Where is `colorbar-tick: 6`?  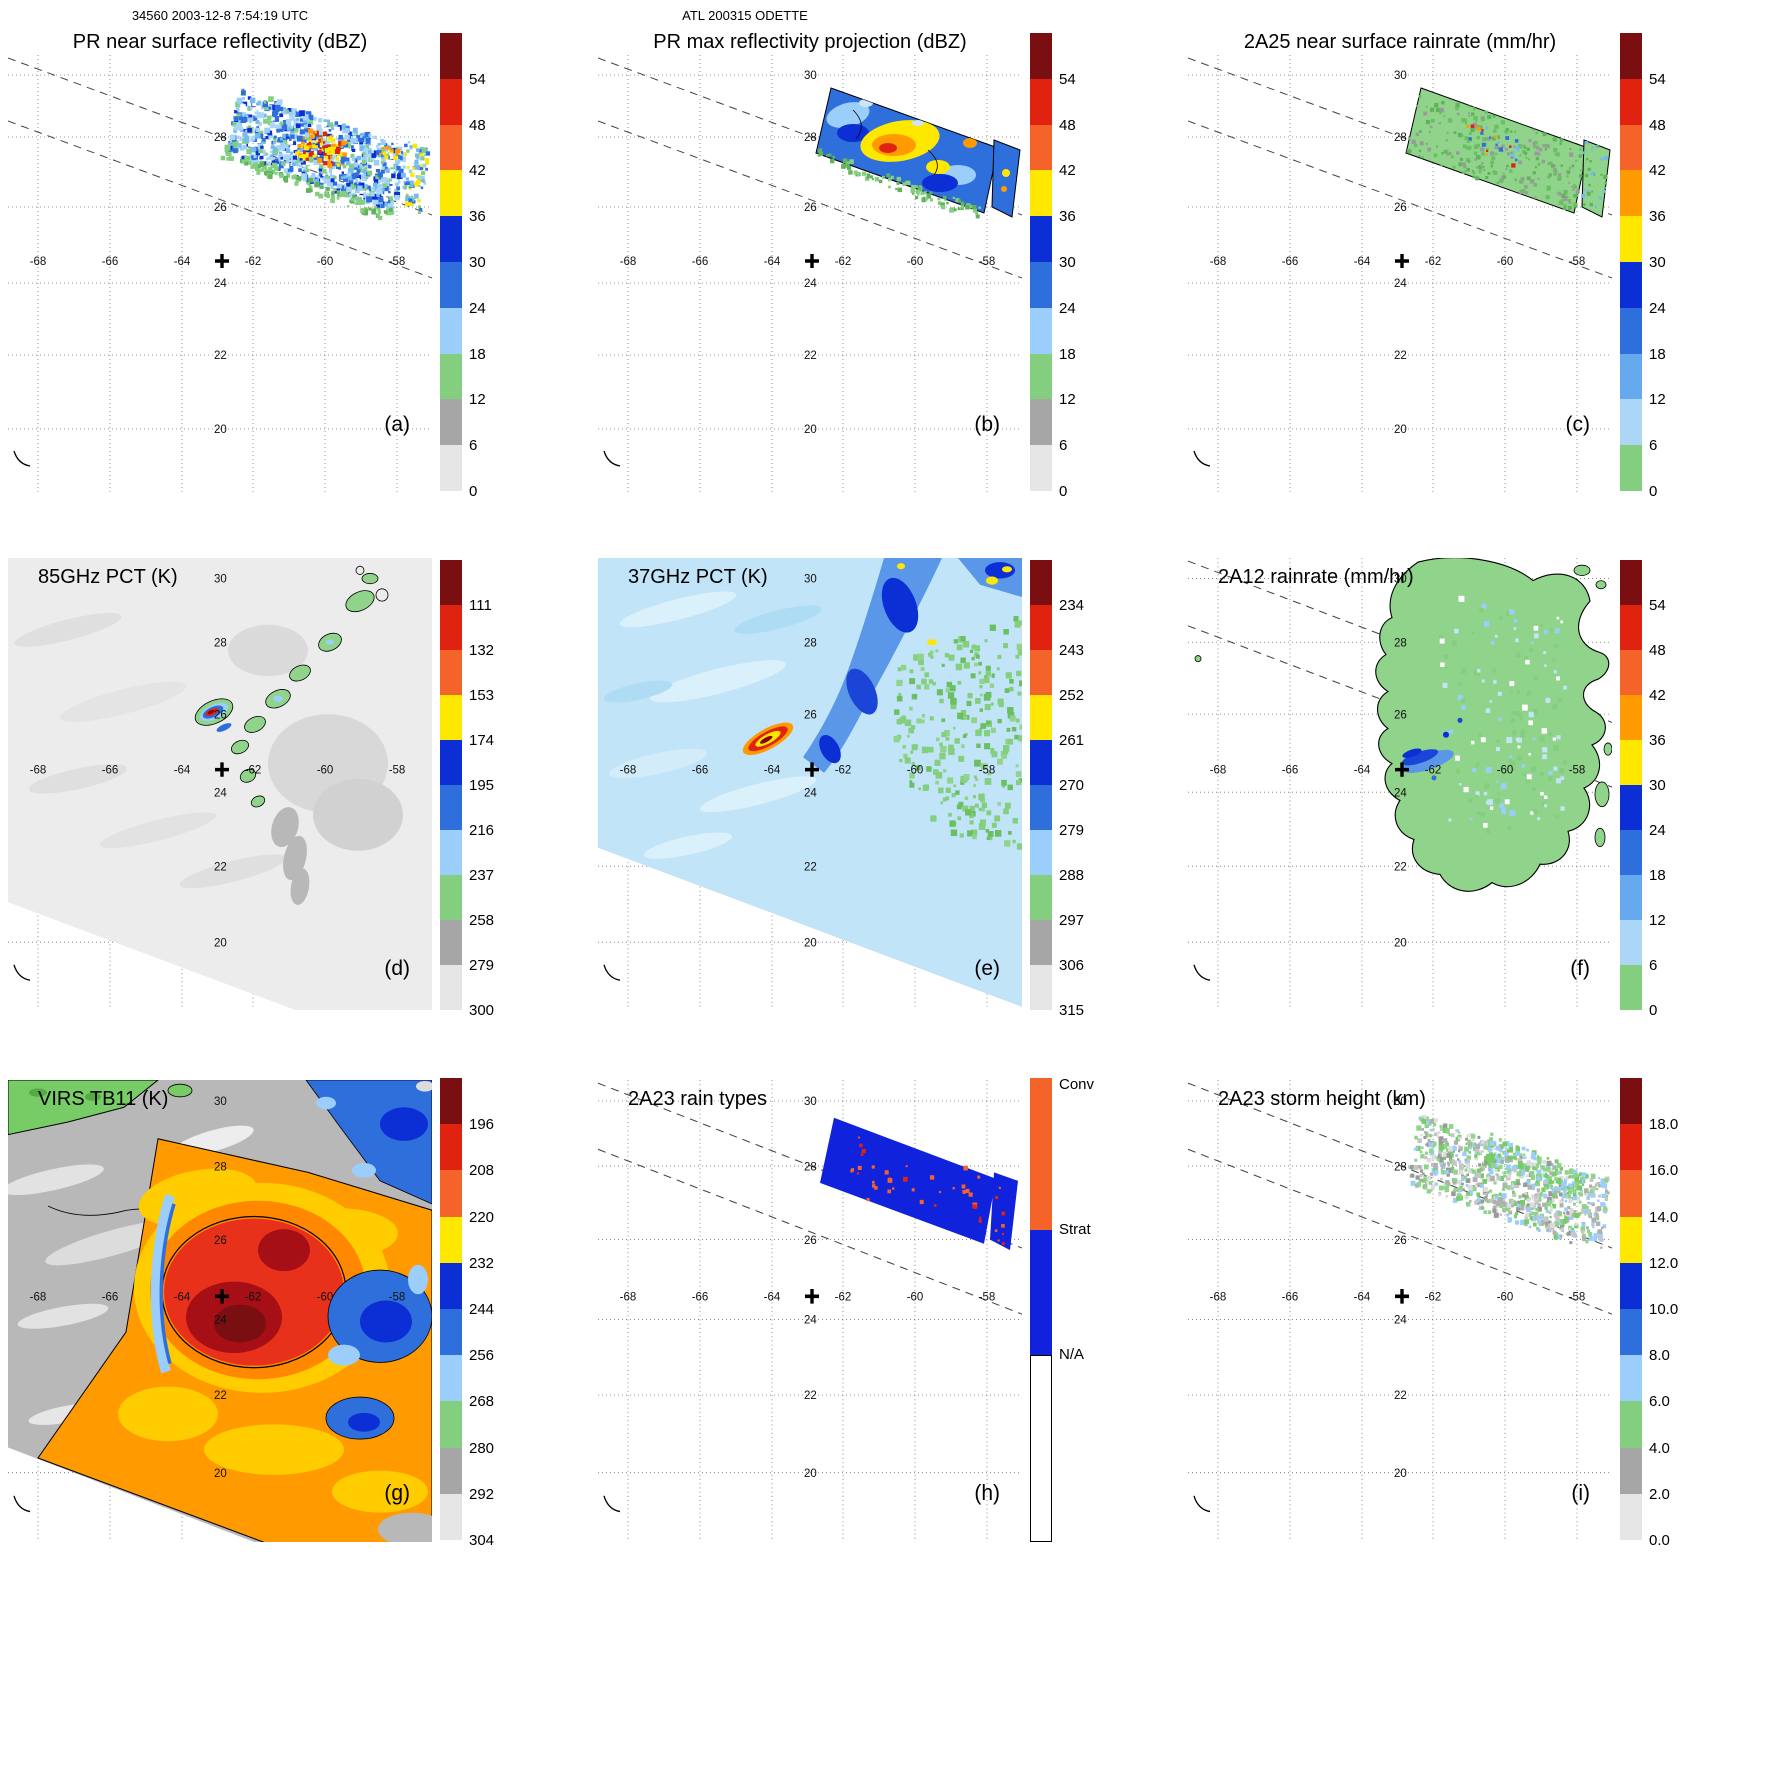
colorbar-tick: 6 is located at coordinates (1063, 446).